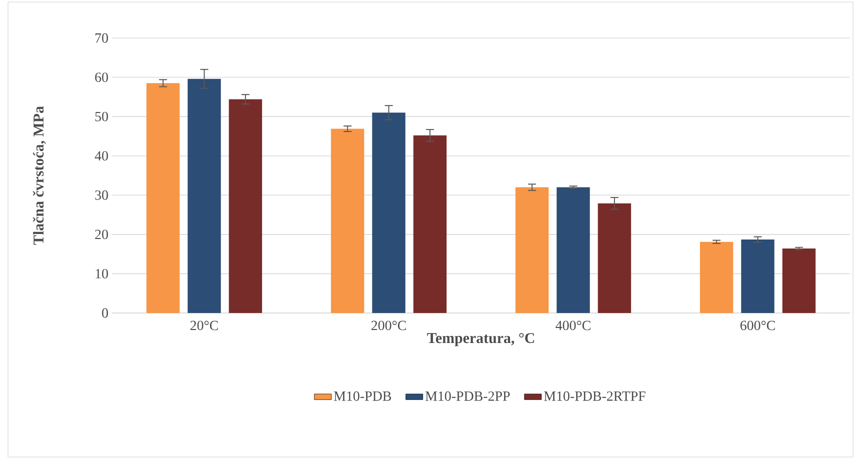 This screenshot has width=855, height=459. What do you see at coordinates (102, 273) in the screenshot?
I see `y-tick-label: 10` at bounding box center [102, 273].